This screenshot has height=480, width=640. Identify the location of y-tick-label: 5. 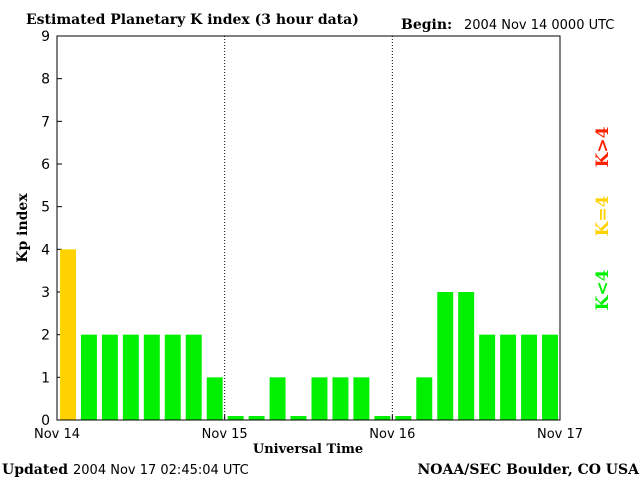
(45, 208).